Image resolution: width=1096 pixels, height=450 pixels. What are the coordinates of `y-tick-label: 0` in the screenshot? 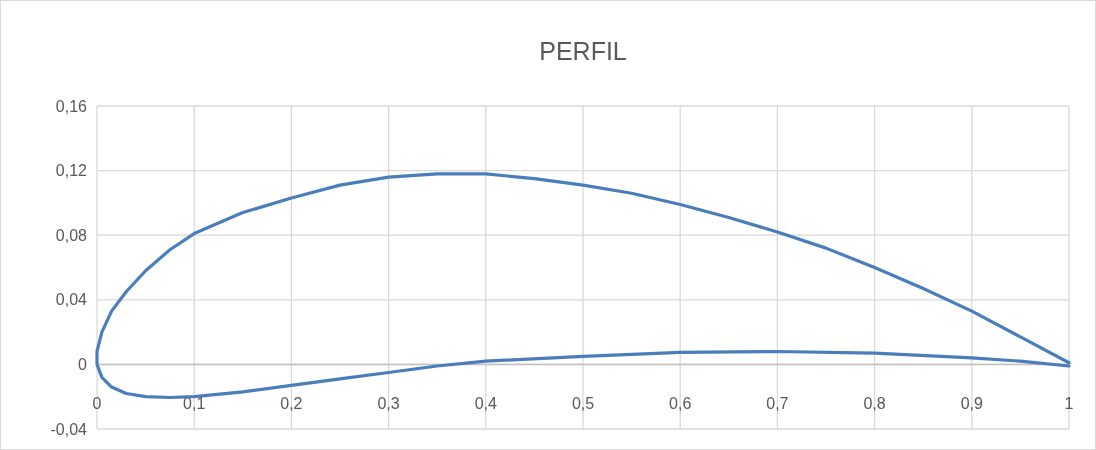 It's located at (83, 364).